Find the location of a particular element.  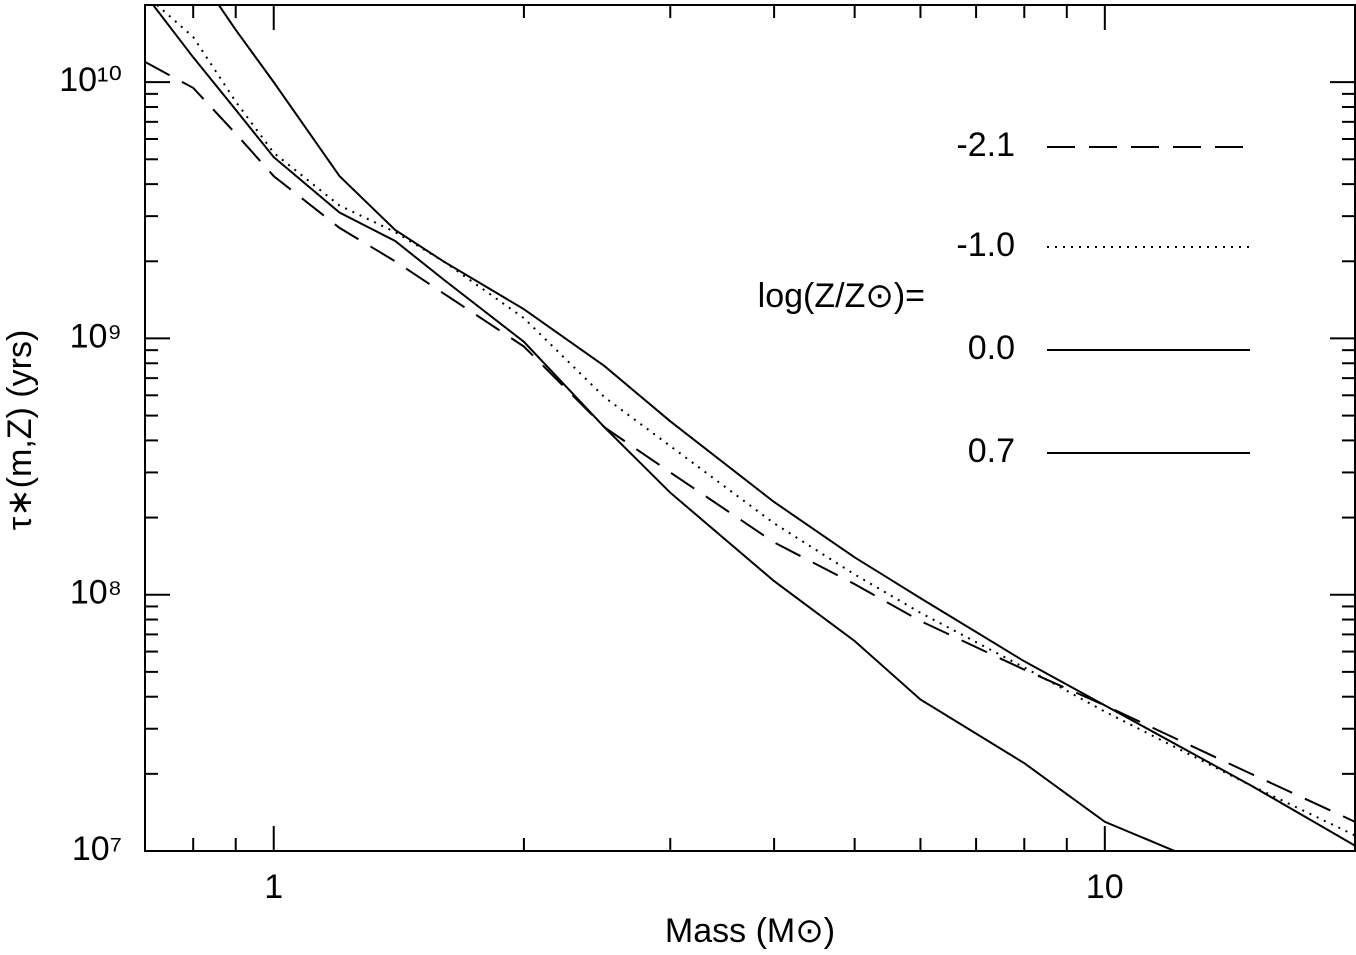

x-tick-label: 1 is located at coordinates (273, 887).